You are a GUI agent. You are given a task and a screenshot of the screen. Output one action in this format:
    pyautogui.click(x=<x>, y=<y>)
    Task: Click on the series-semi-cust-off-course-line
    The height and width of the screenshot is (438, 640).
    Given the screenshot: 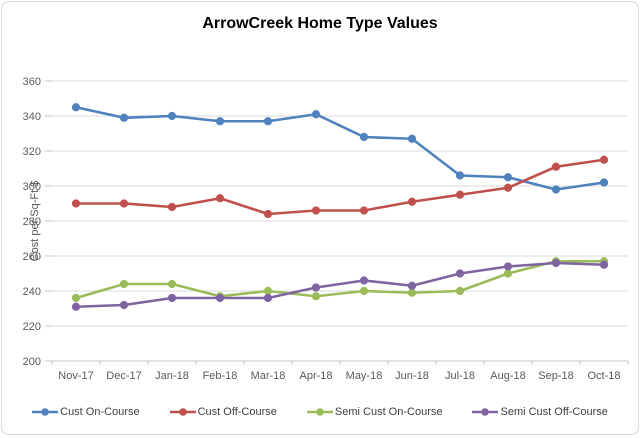 What is the action you would take?
    pyautogui.click(x=340, y=285)
    